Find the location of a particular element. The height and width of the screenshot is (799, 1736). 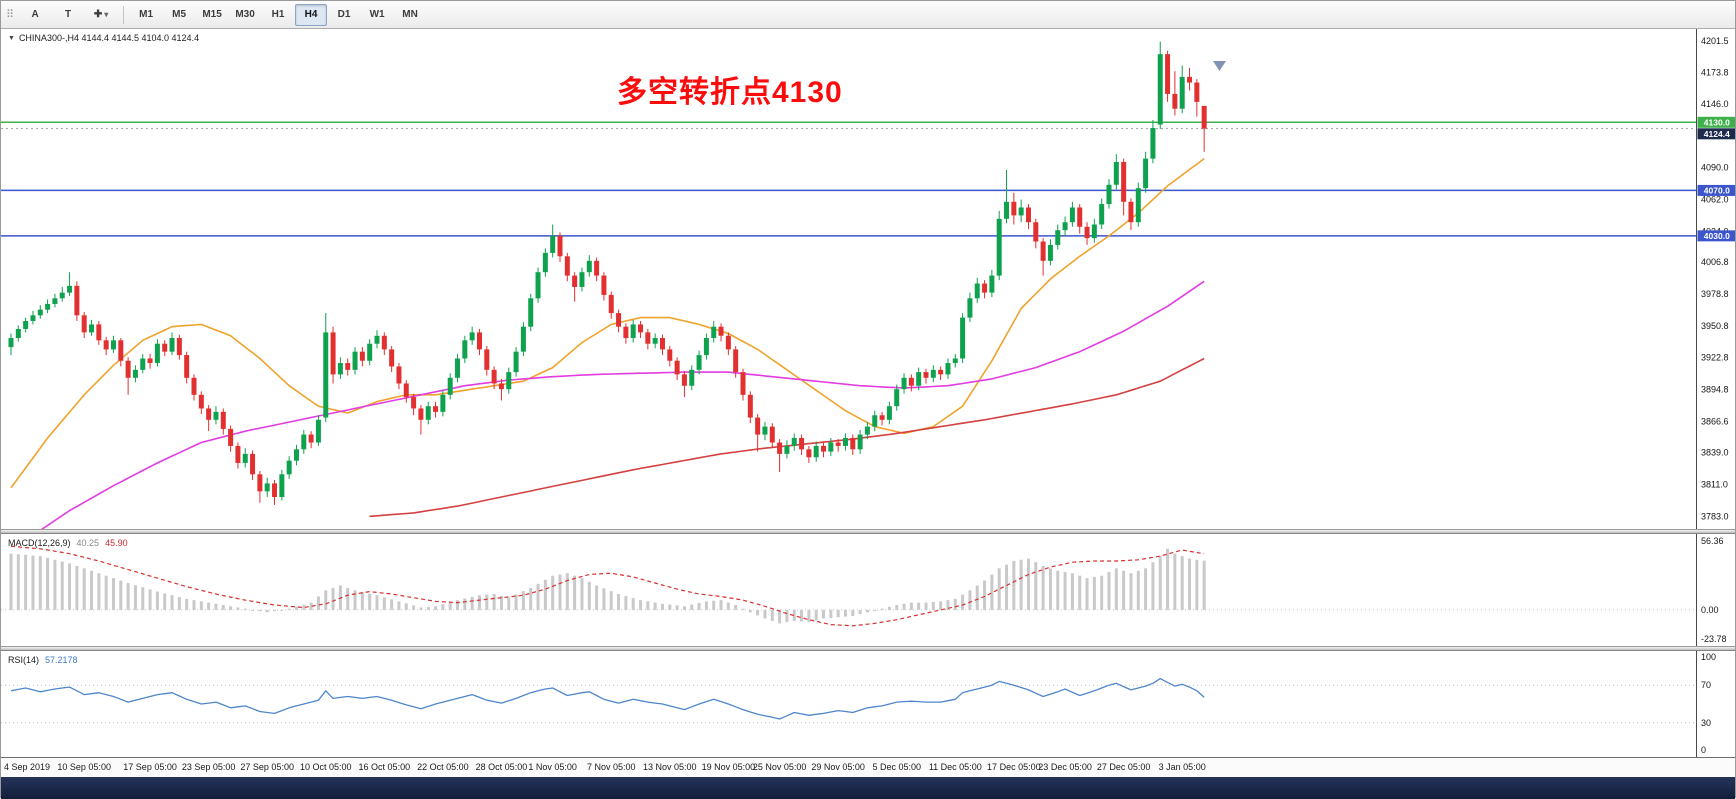

price-tick-label: 3839.0 is located at coordinates (1715, 453).